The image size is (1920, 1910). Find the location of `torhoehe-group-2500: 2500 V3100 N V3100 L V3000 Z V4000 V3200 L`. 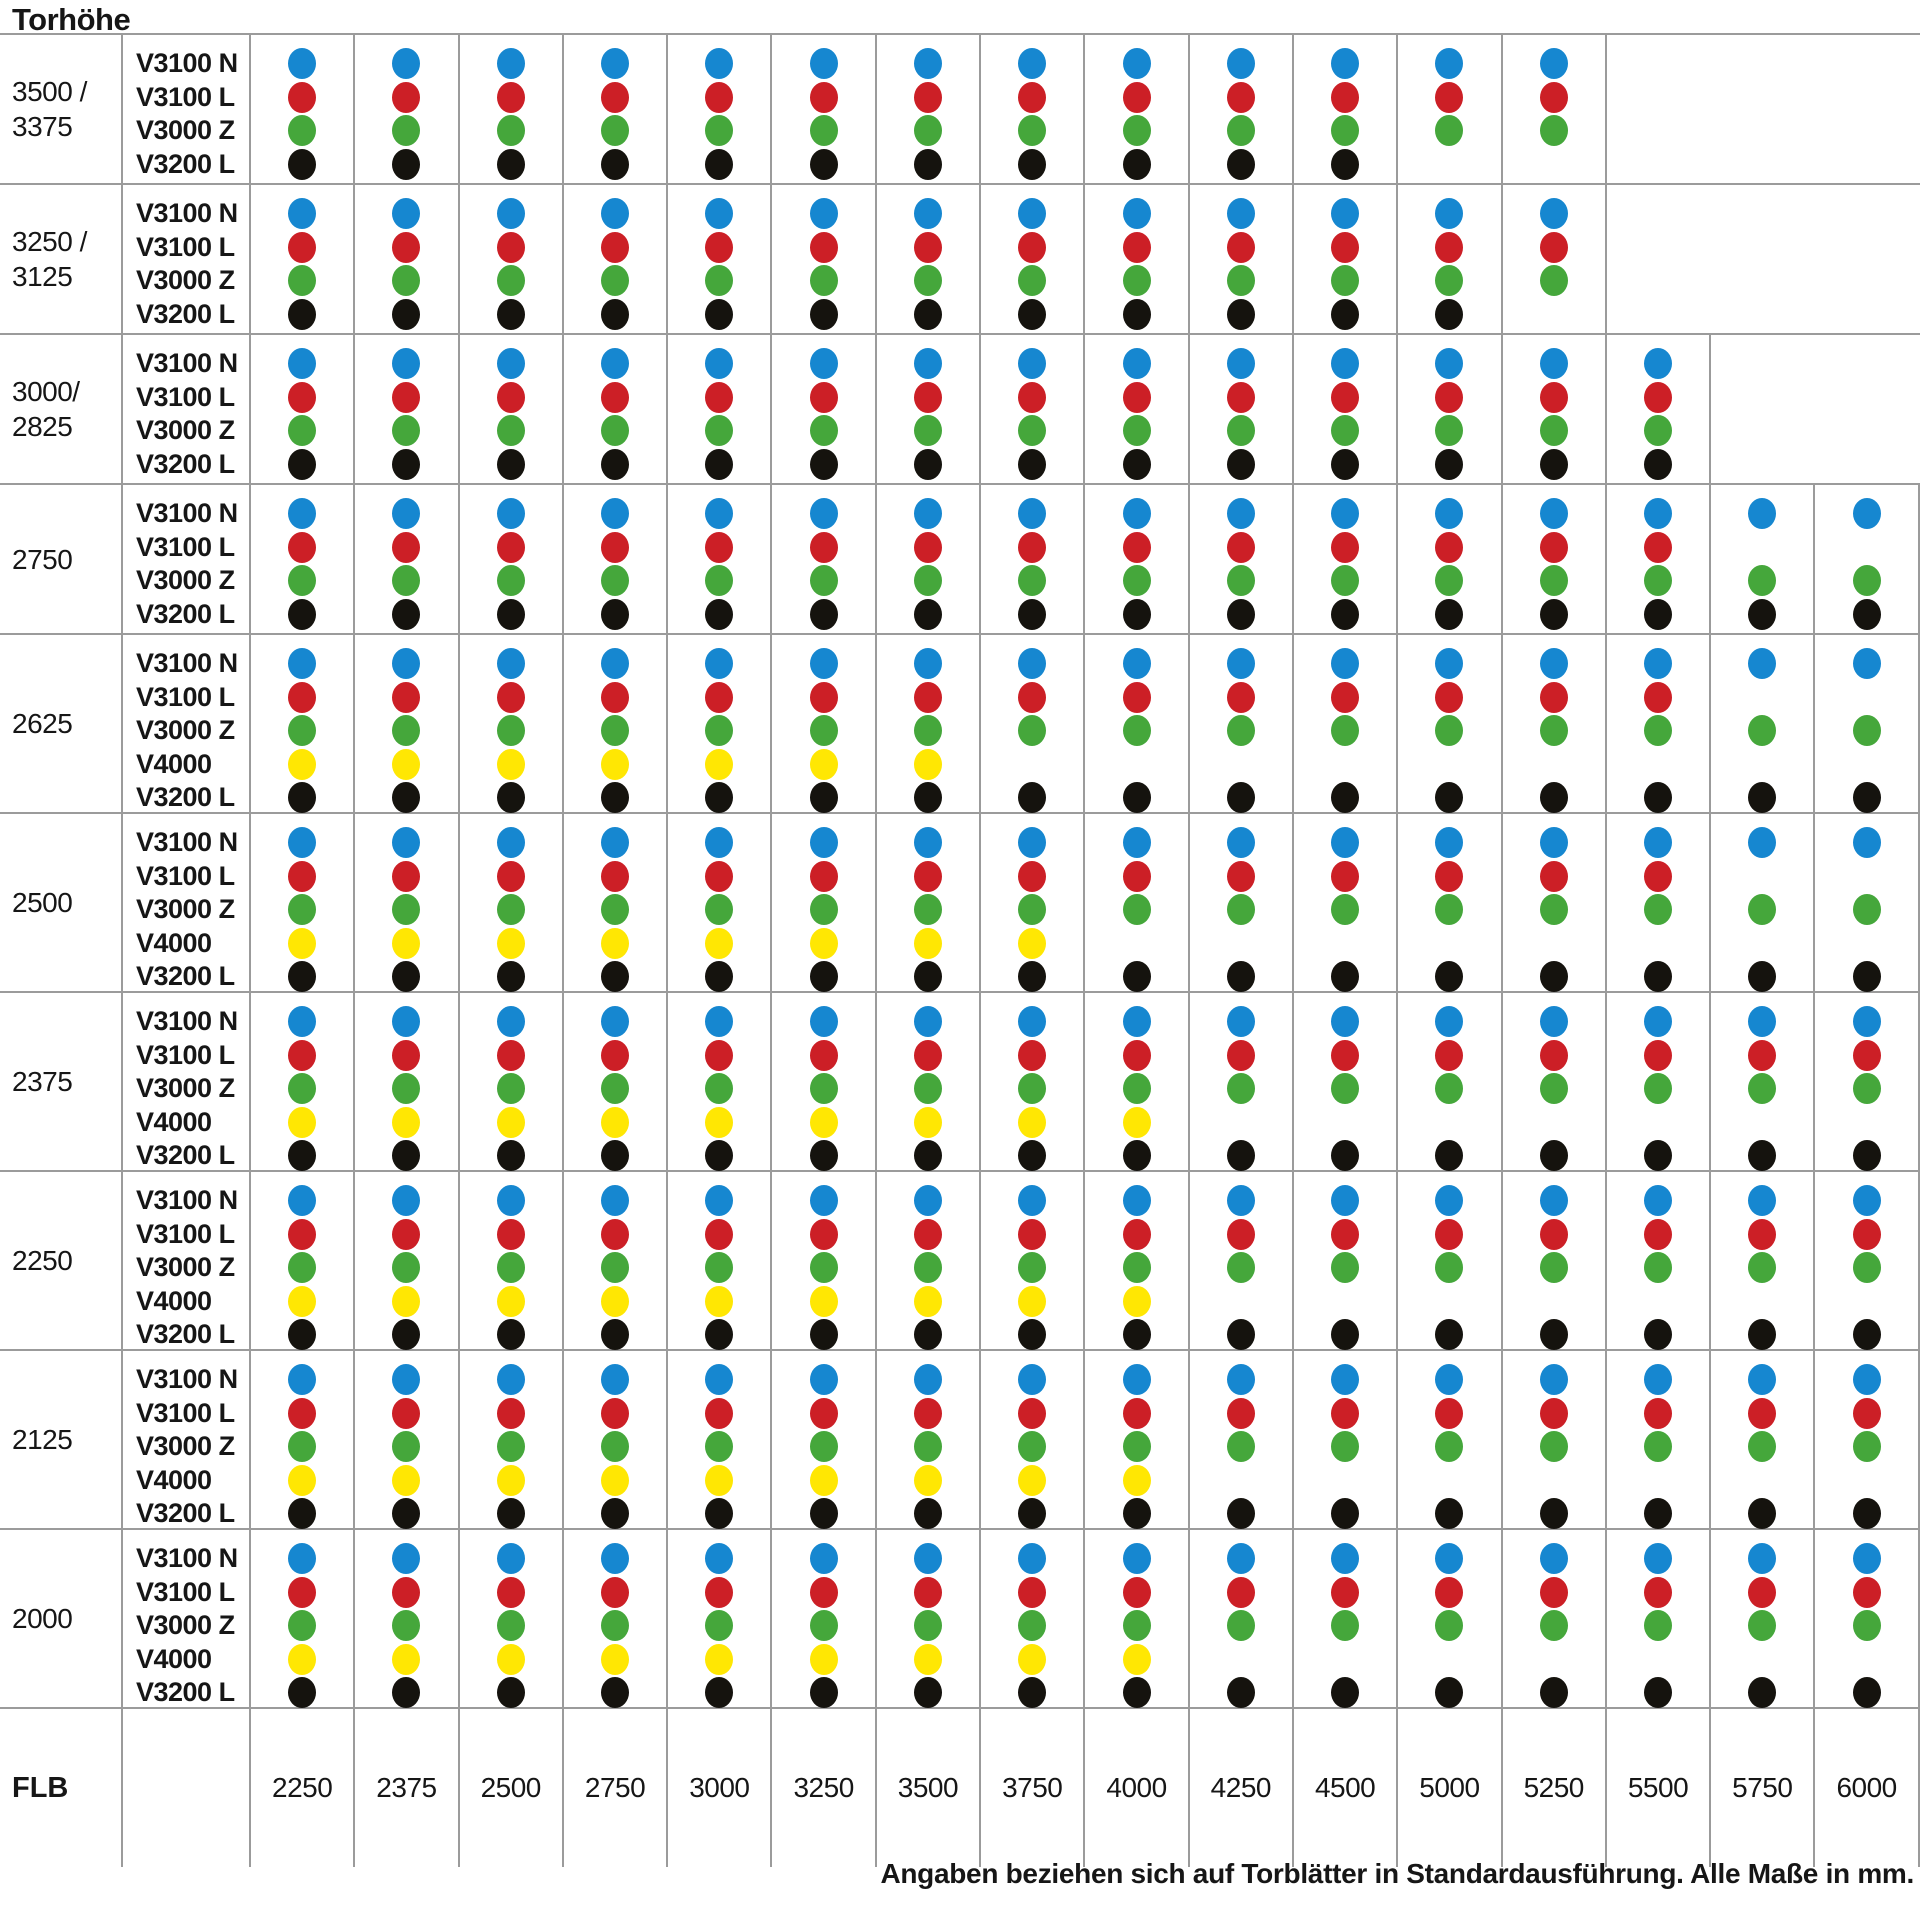

torhoehe-group-2500: 2500 V3100 N V3100 L V3000 Z V4000 V3200 L is located at coordinates (960, 903).